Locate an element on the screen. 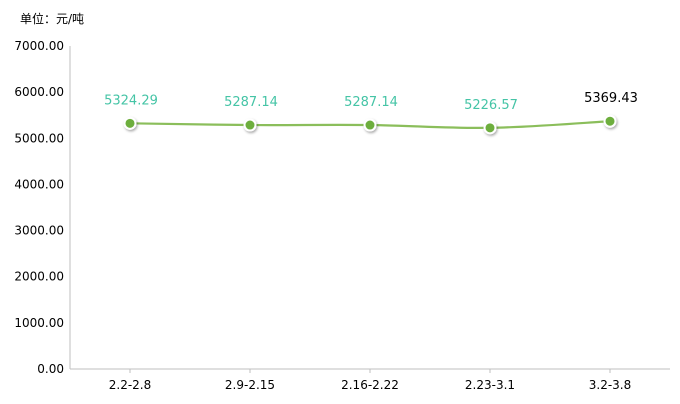 This screenshot has height=404, width=680. x-tick-label: 3.2-3.8 is located at coordinates (610, 385).